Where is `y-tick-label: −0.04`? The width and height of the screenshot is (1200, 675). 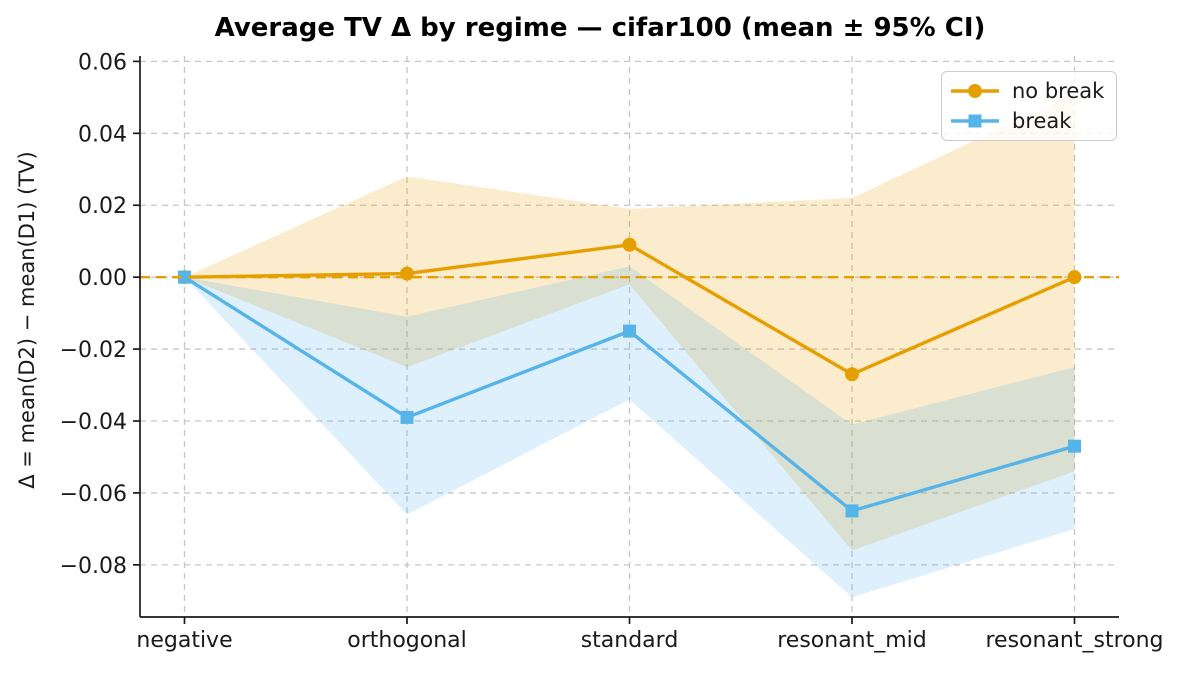
y-tick-label: −0.04 is located at coordinates (93, 422).